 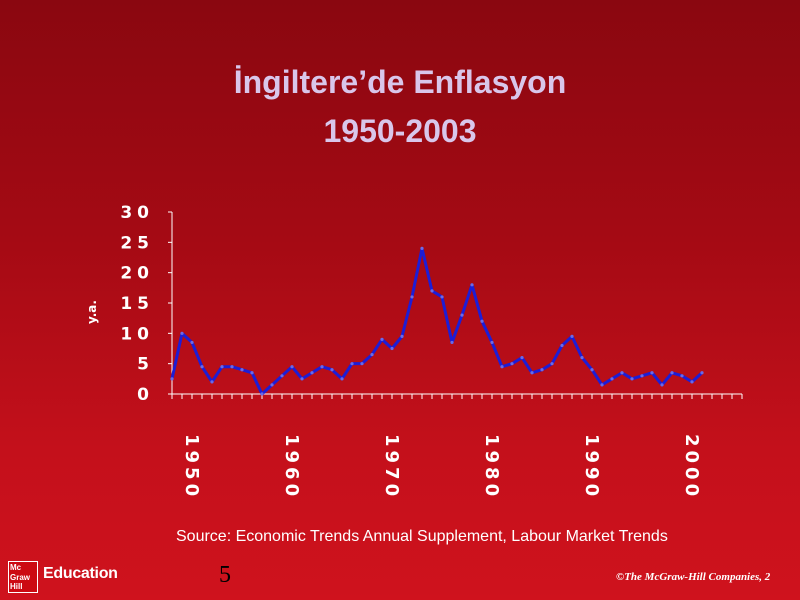 What do you see at coordinates (225, 575) in the screenshot?
I see `page-number: 5` at bounding box center [225, 575].